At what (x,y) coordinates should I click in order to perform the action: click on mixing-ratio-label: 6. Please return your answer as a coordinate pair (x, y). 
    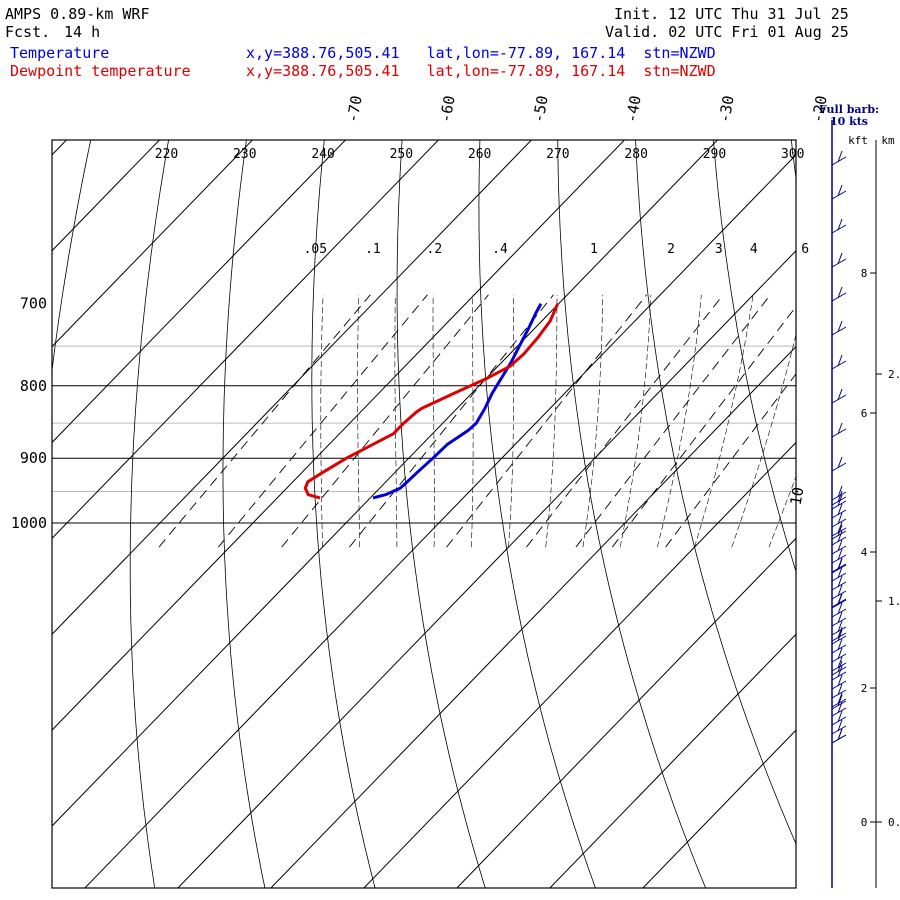
    Looking at the image, I should click on (805, 249).